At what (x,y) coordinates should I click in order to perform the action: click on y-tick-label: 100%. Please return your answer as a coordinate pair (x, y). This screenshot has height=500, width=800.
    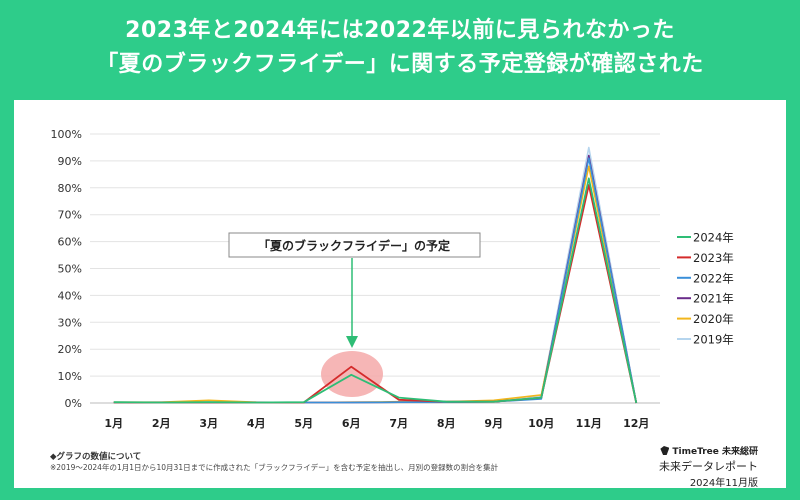
    Looking at the image, I should click on (66, 134).